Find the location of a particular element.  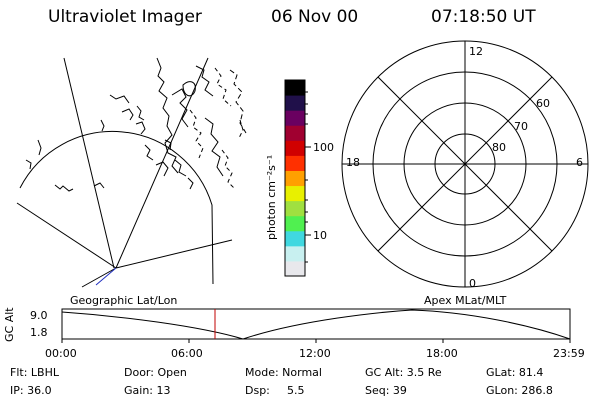

timeline-y-max: 9.0 is located at coordinates (39, 315).